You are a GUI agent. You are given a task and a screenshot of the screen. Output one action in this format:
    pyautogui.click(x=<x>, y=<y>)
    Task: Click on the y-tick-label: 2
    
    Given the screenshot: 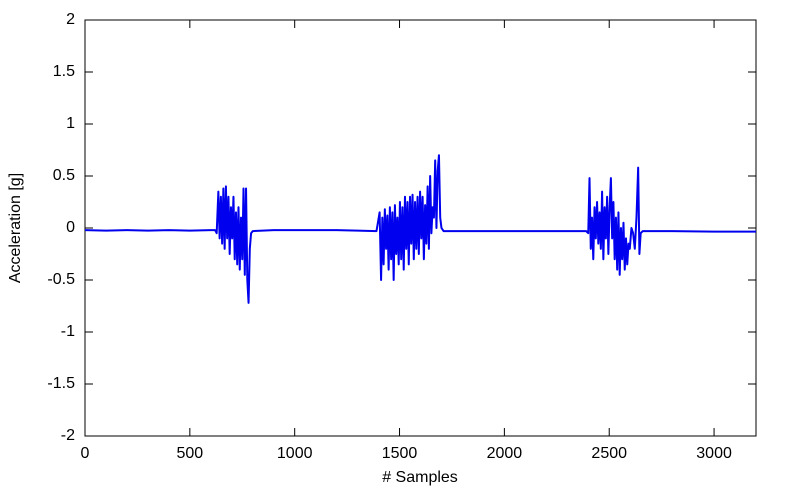 What is the action you would take?
    pyautogui.click(x=70, y=19)
    